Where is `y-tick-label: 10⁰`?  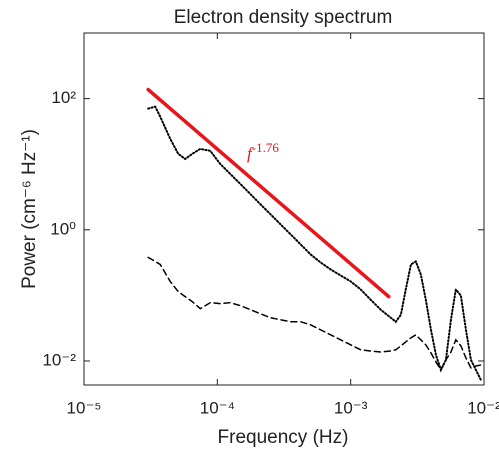 y-tick-label: 10⁰ is located at coordinates (63, 228).